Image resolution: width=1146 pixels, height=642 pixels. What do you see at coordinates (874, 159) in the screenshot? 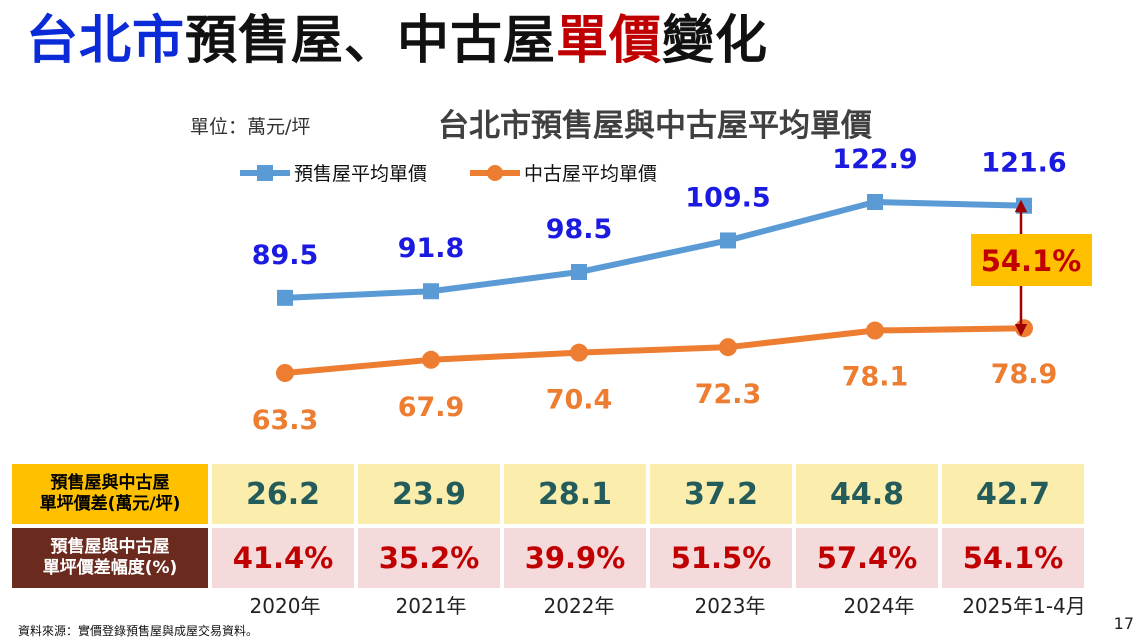
I see `presale-data-label: 122.9` at bounding box center [874, 159].